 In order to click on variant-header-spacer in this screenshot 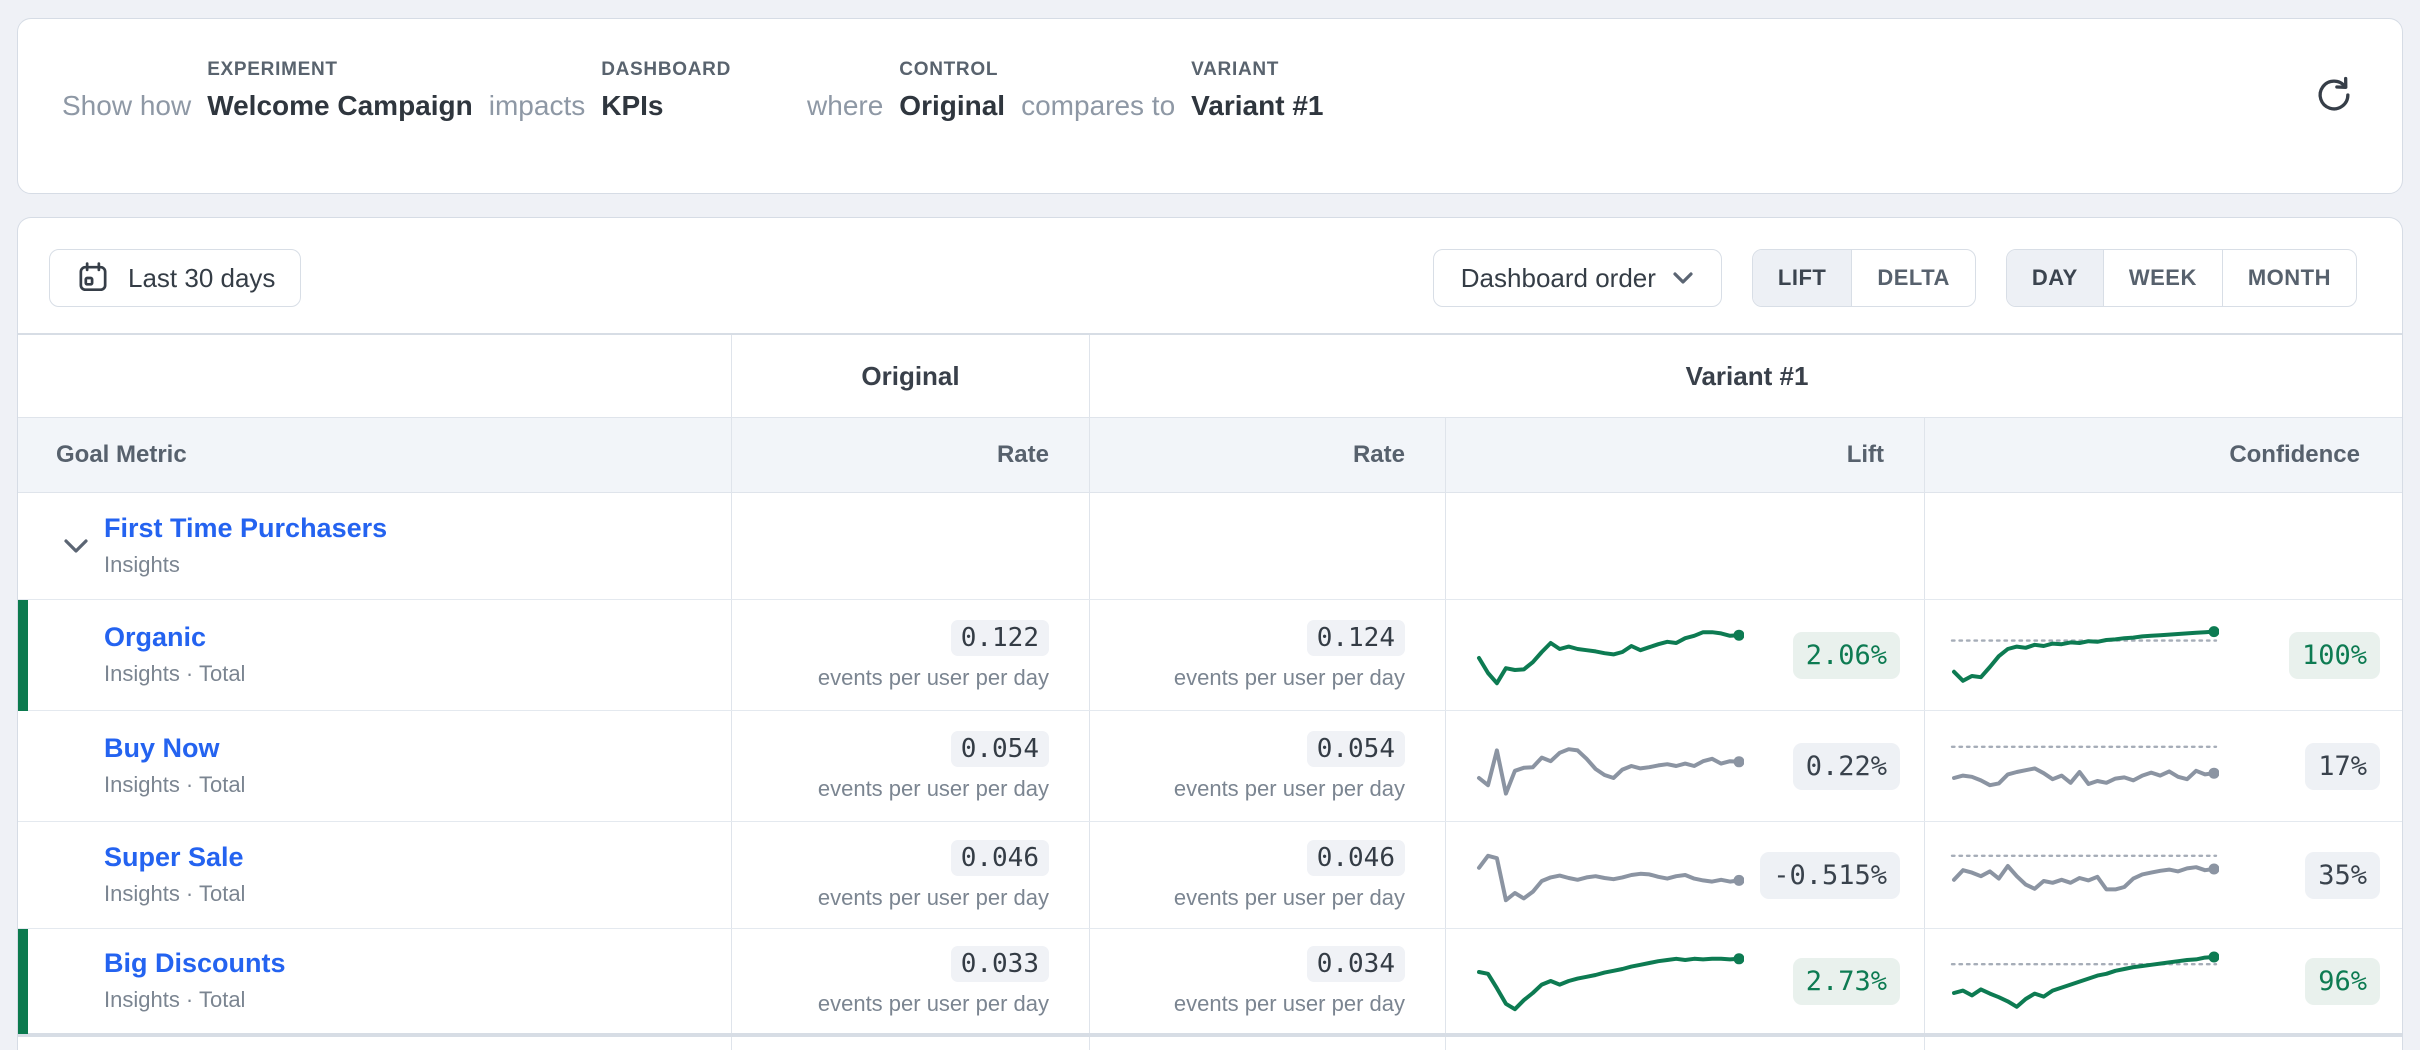, I will do `click(374, 376)`.